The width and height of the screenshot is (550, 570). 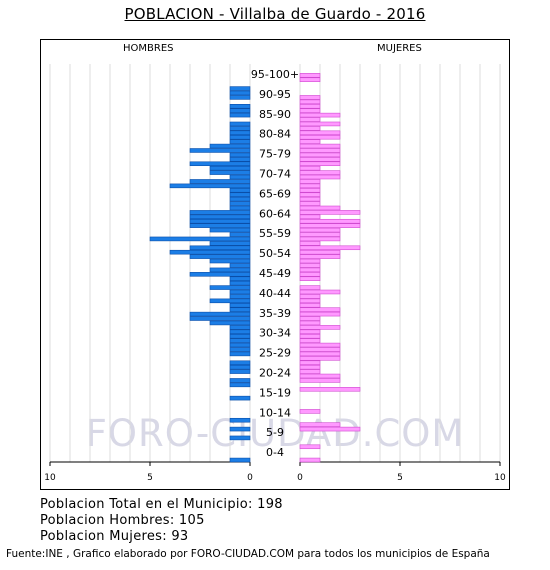 What do you see at coordinates (300, 478) in the screenshot?
I see `x-tick-label: 0` at bounding box center [300, 478].